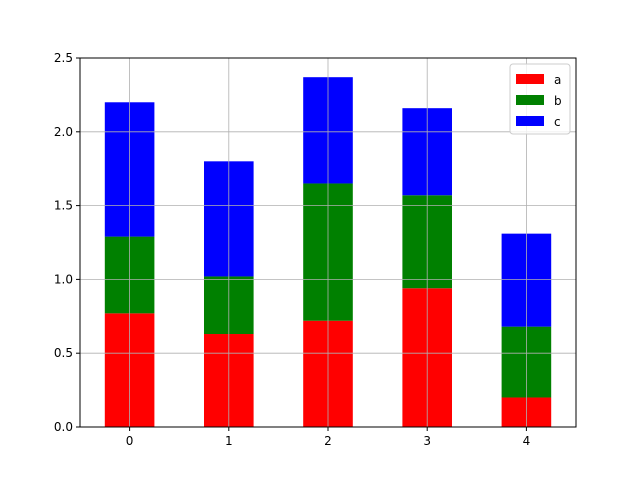 Image resolution: width=640 pixels, height=484 pixels. I want to click on x-tick-label: 2, so click(328, 441).